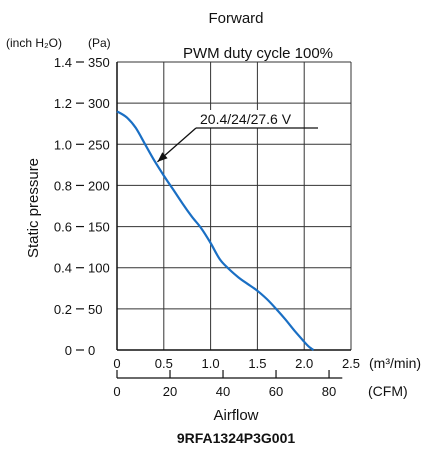 This screenshot has width=437, height=455. What do you see at coordinates (236, 377) in the screenshot?
I see `x-ticks: 0 0.5 1.0 1.5 2.0 2.5 0 20 40 60 80` at bounding box center [236, 377].